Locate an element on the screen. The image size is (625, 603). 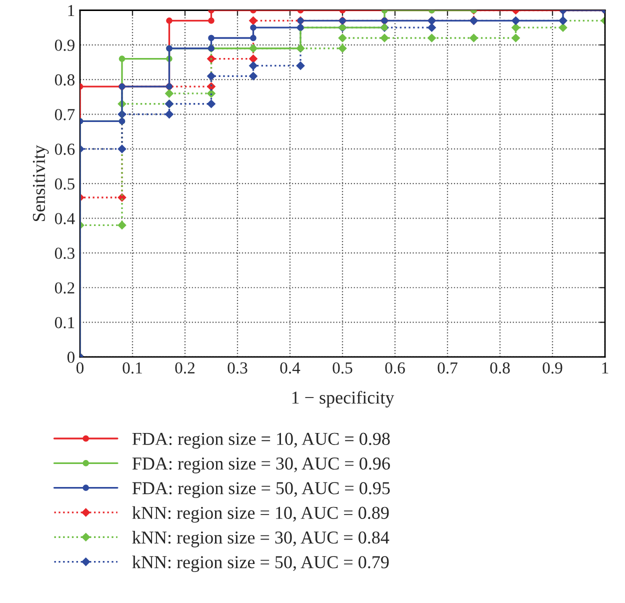
x-tick-label: 0.6 is located at coordinates (395, 368).